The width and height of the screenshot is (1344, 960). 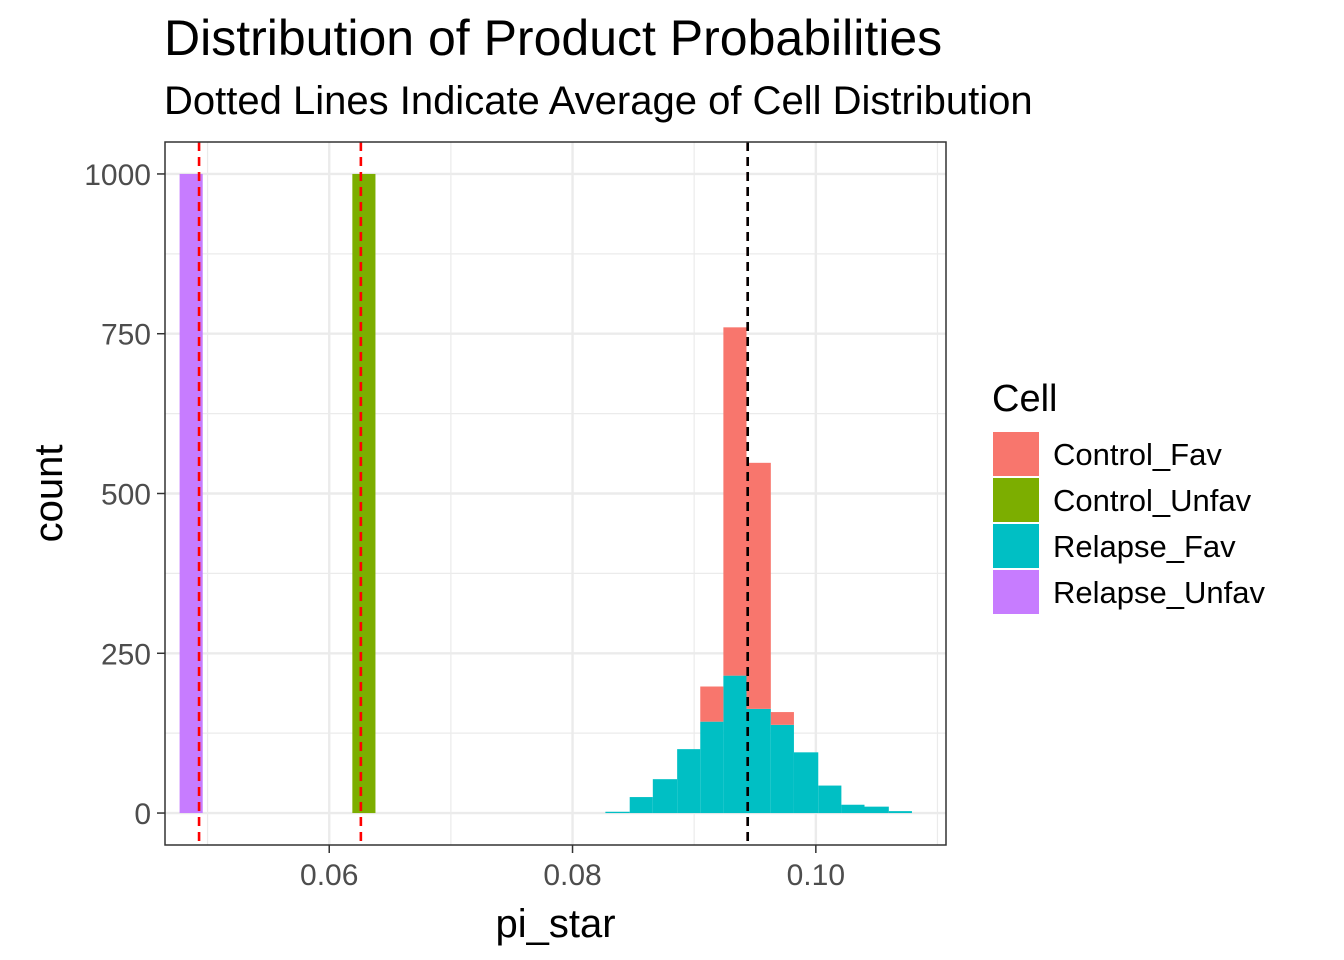 What do you see at coordinates (117, 175) in the screenshot?
I see `y-tick-label: 1000` at bounding box center [117, 175].